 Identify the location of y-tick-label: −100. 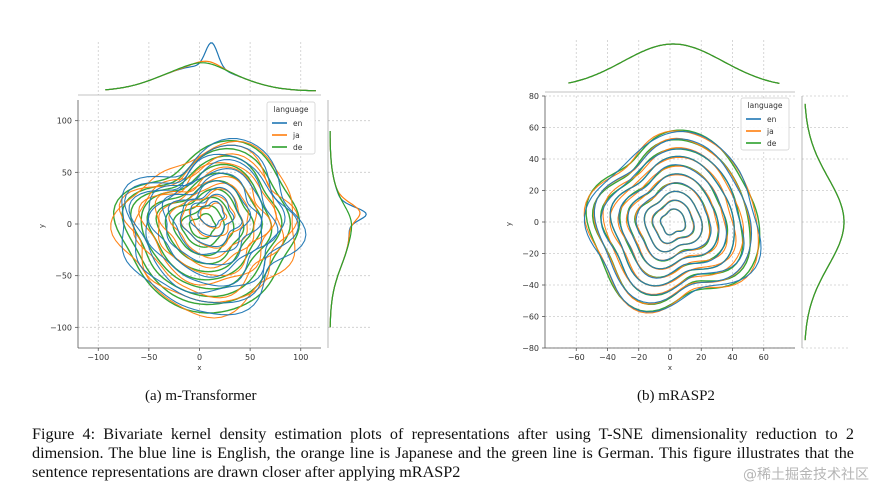
(61, 327).